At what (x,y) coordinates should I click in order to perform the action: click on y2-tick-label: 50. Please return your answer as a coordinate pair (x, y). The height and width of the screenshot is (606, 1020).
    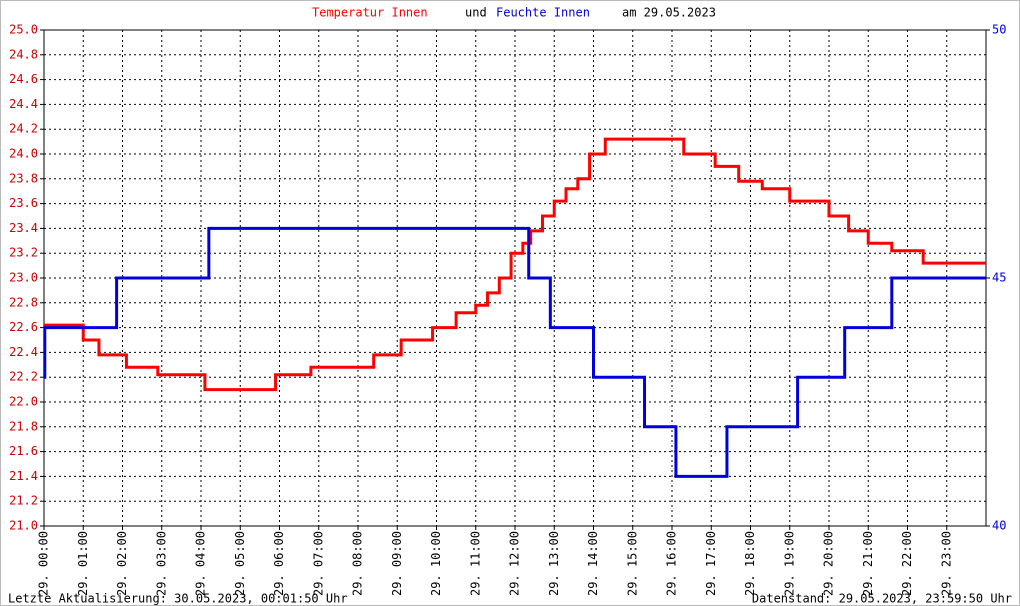
    Looking at the image, I should click on (999, 30).